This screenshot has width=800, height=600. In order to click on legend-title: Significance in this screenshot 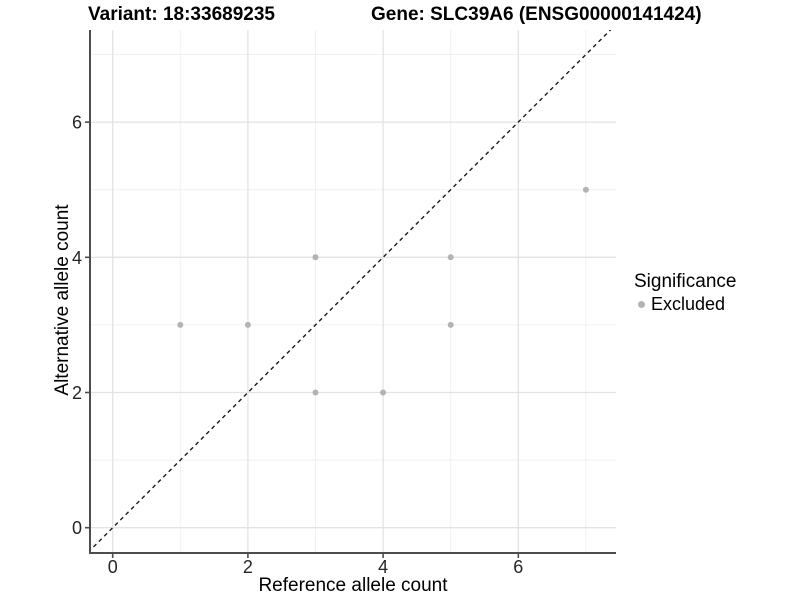, I will do `click(685, 281)`.